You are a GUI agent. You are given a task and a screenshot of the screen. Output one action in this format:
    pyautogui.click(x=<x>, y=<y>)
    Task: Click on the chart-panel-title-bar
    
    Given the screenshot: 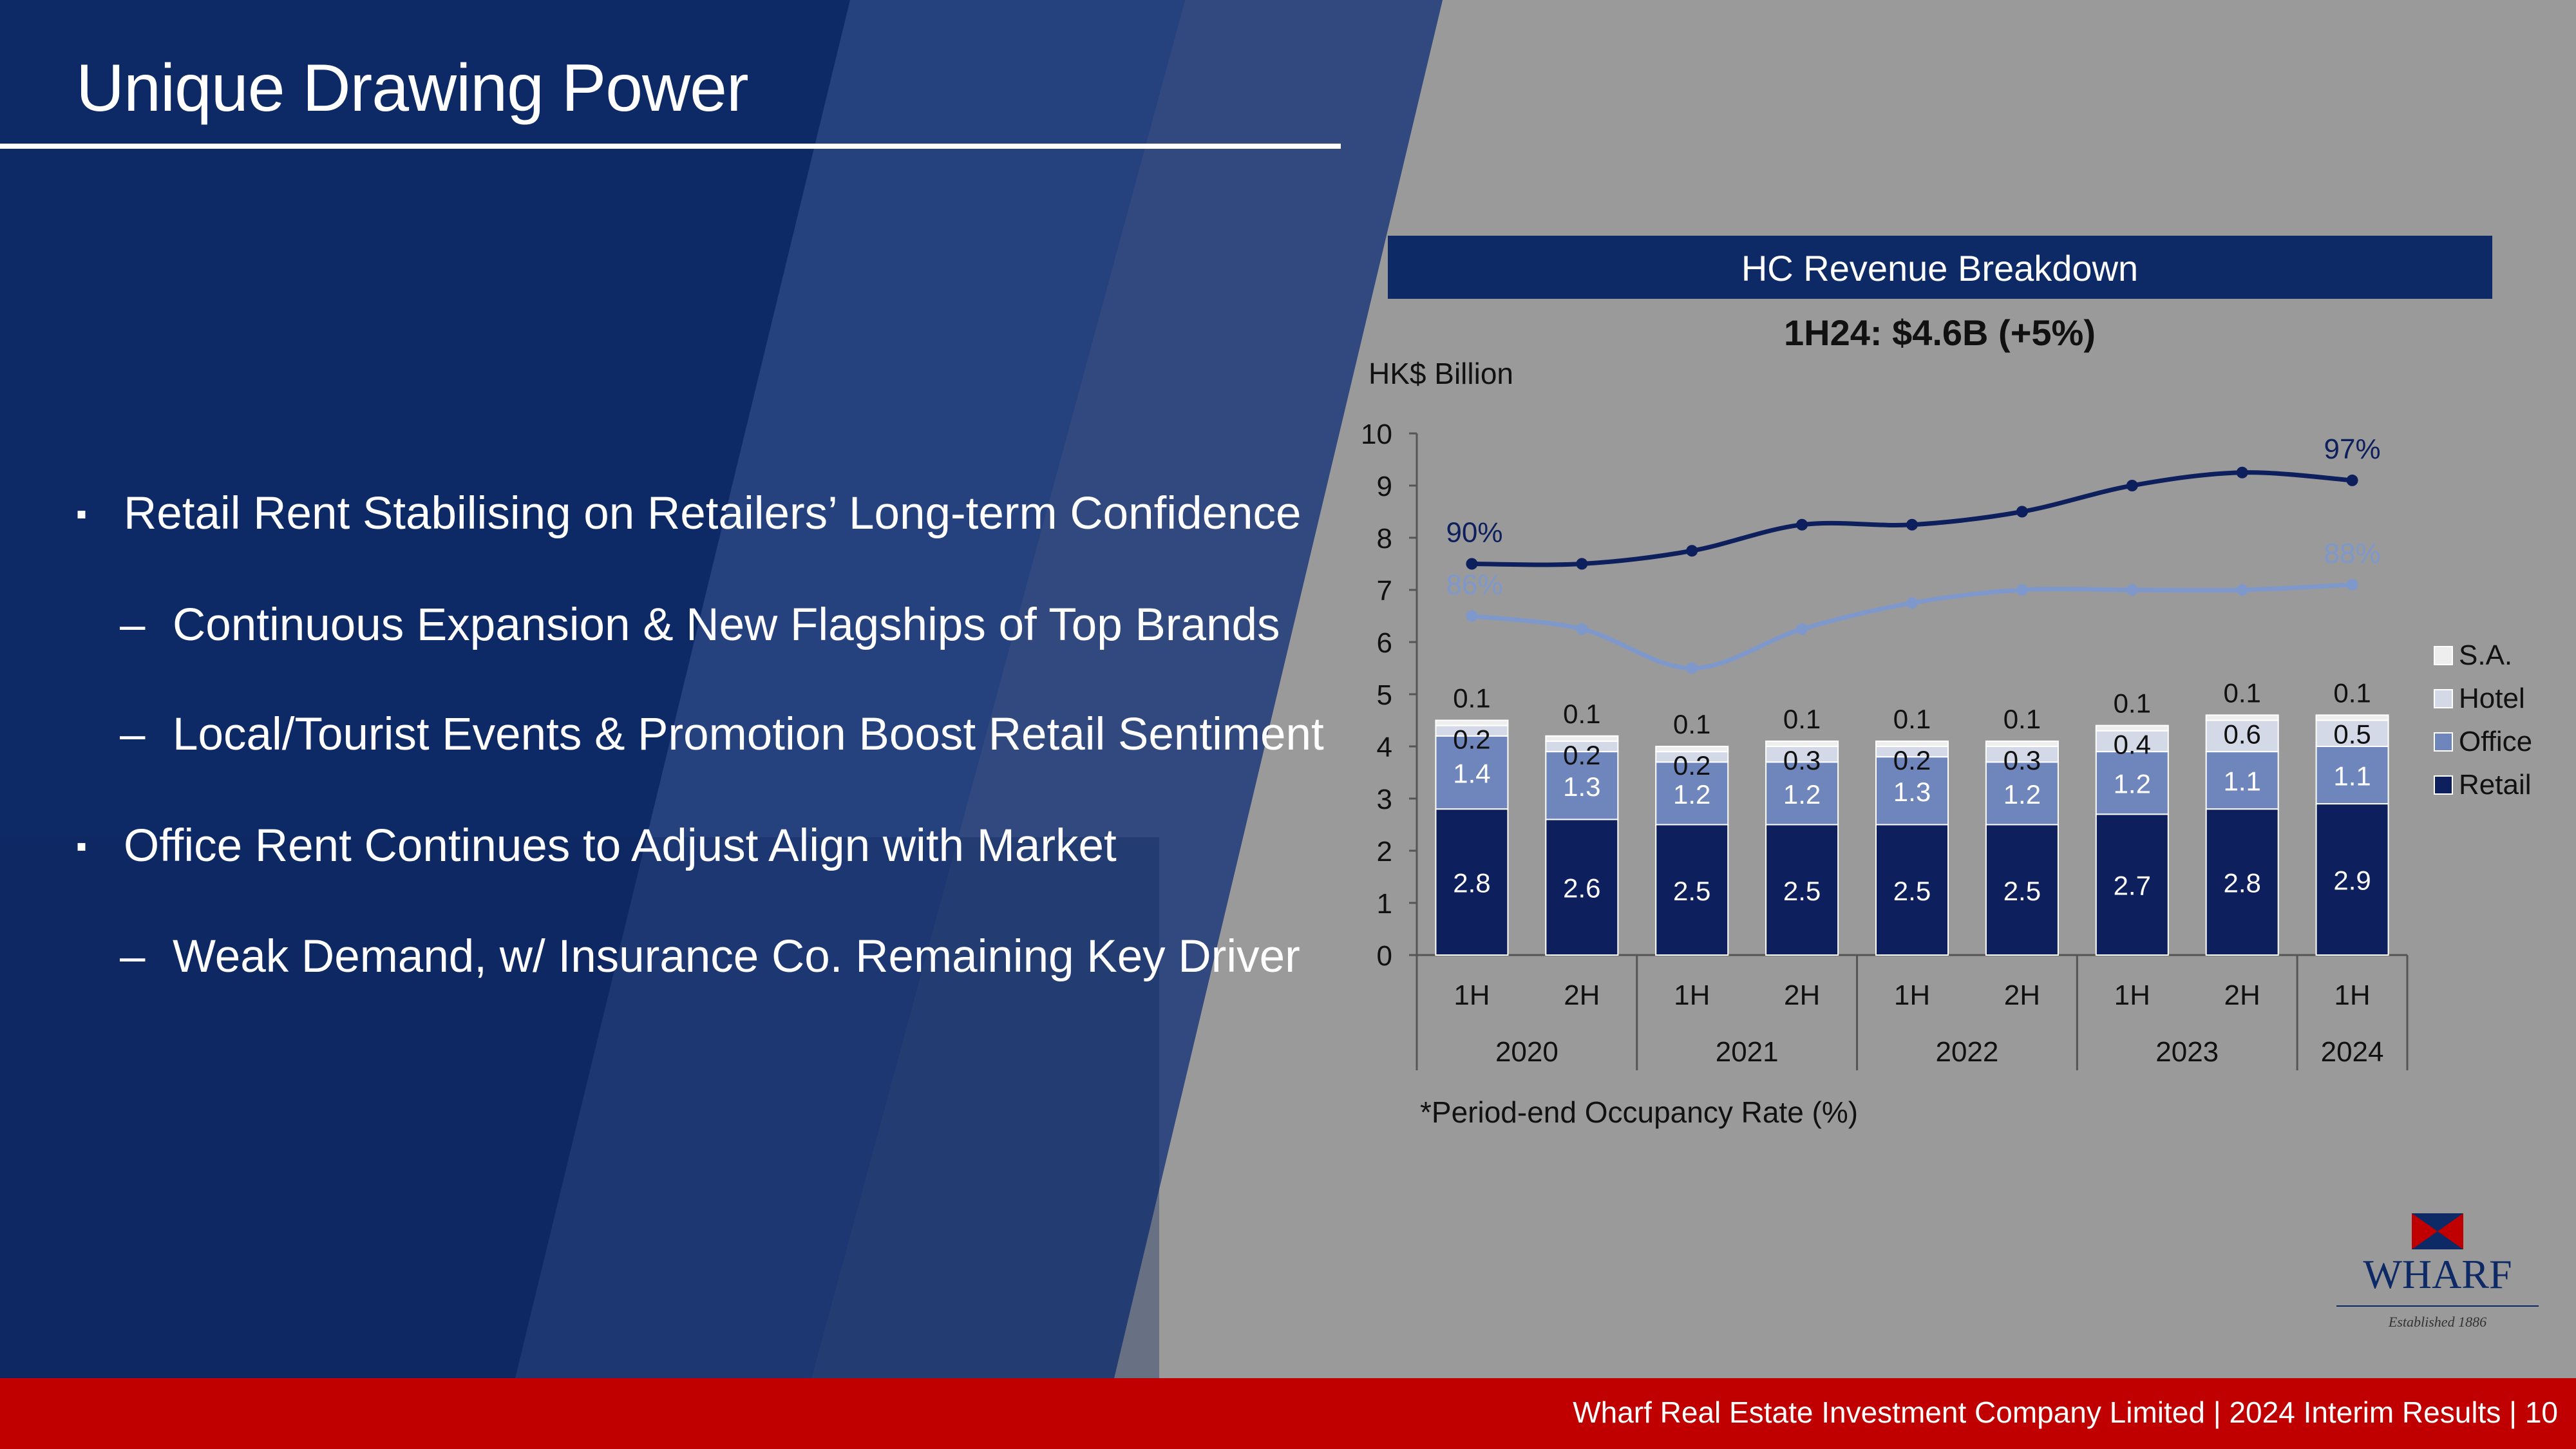 What is the action you would take?
    pyautogui.click(x=1940, y=267)
    